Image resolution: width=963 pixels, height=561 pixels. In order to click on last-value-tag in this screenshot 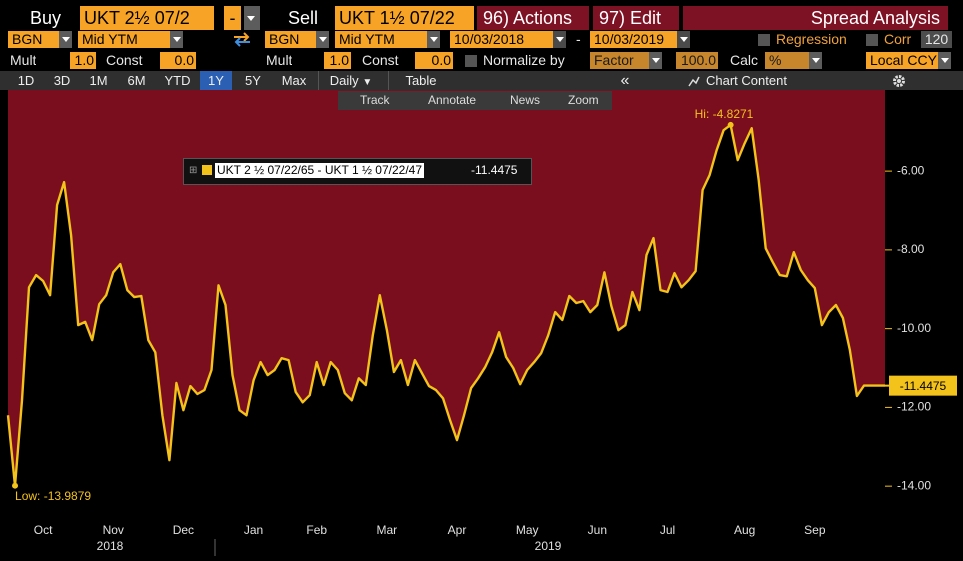, I will do `click(923, 385)`.